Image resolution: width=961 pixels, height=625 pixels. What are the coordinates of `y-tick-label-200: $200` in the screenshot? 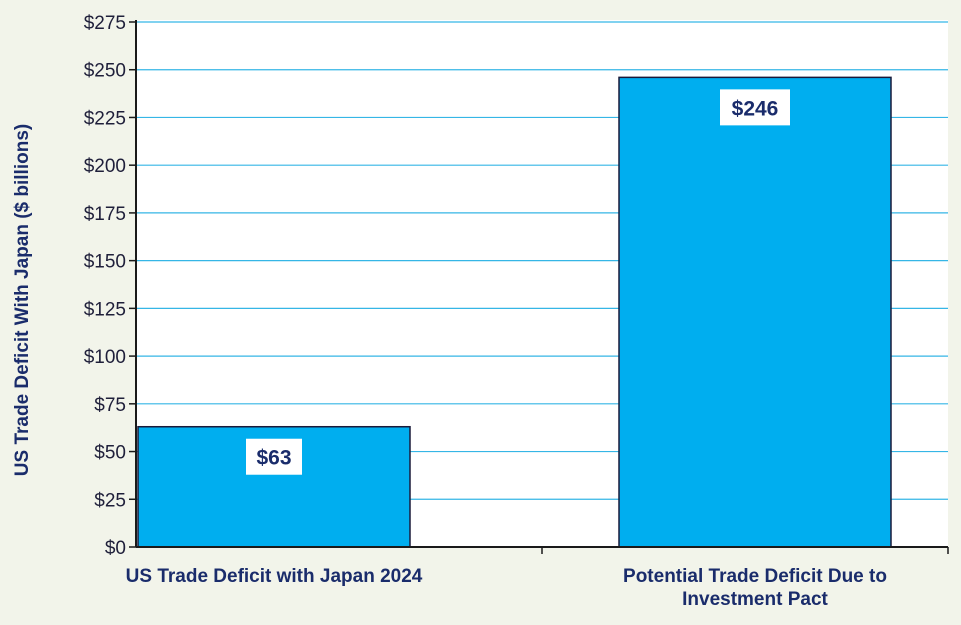 It's located at (105, 166).